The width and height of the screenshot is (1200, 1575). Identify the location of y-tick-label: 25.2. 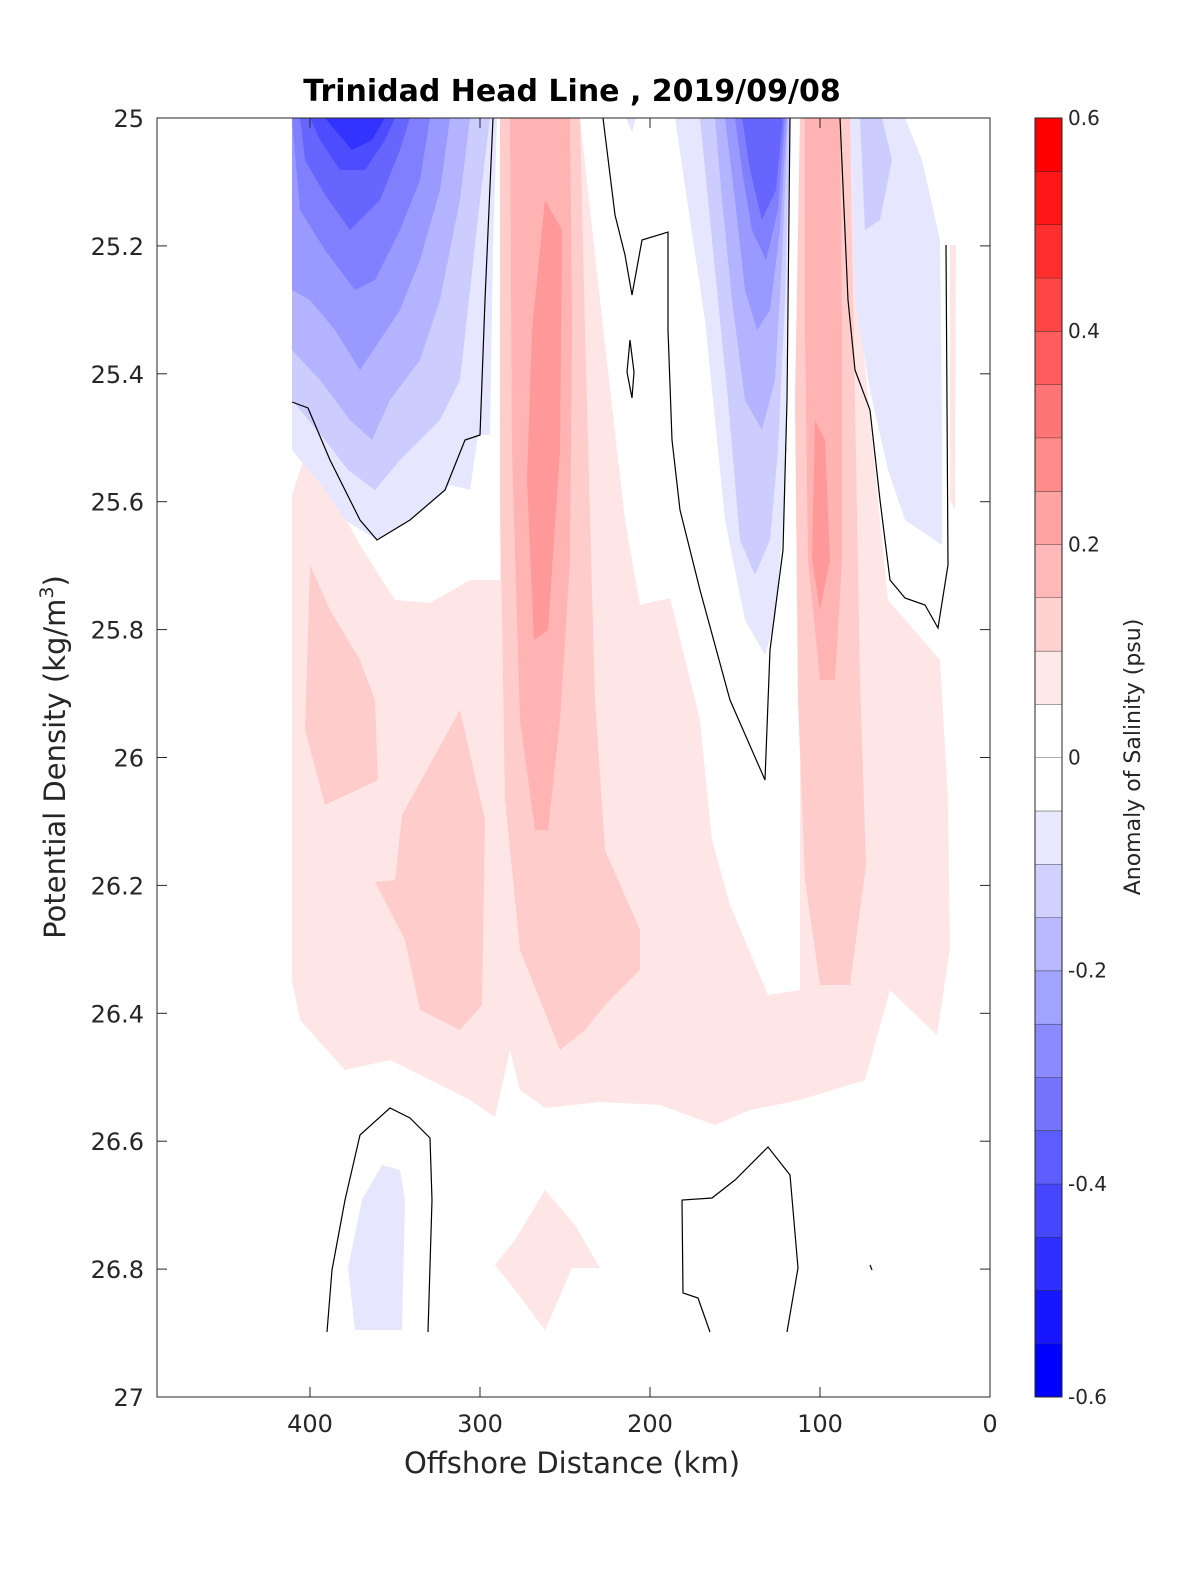
(117, 247).